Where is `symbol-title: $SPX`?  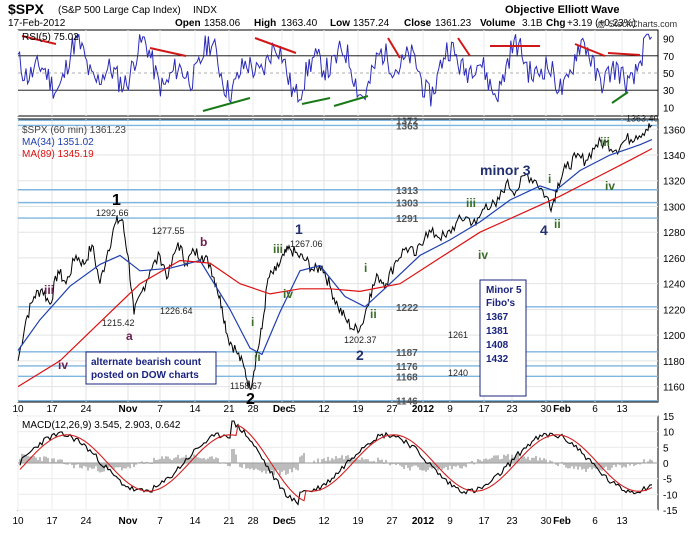 symbol-title: $SPX is located at coordinates (26, 9).